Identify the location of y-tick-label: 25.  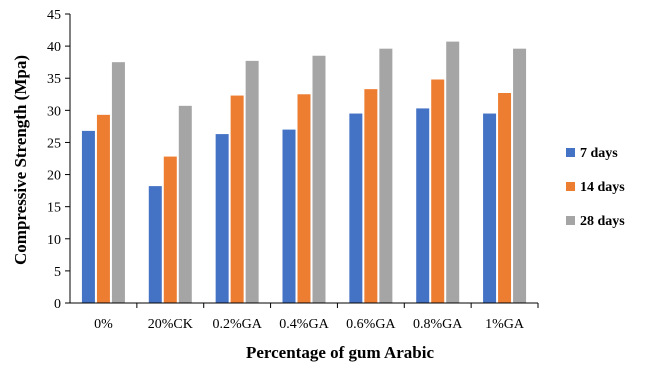
(54, 143).